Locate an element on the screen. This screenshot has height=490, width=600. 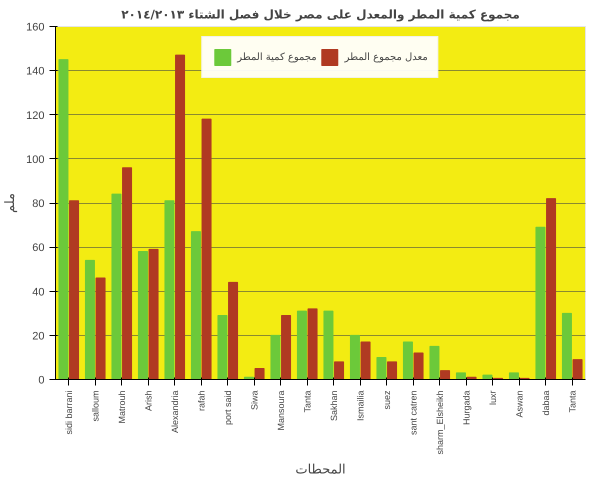
y-tick-label: 120 is located at coordinates (35, 116).